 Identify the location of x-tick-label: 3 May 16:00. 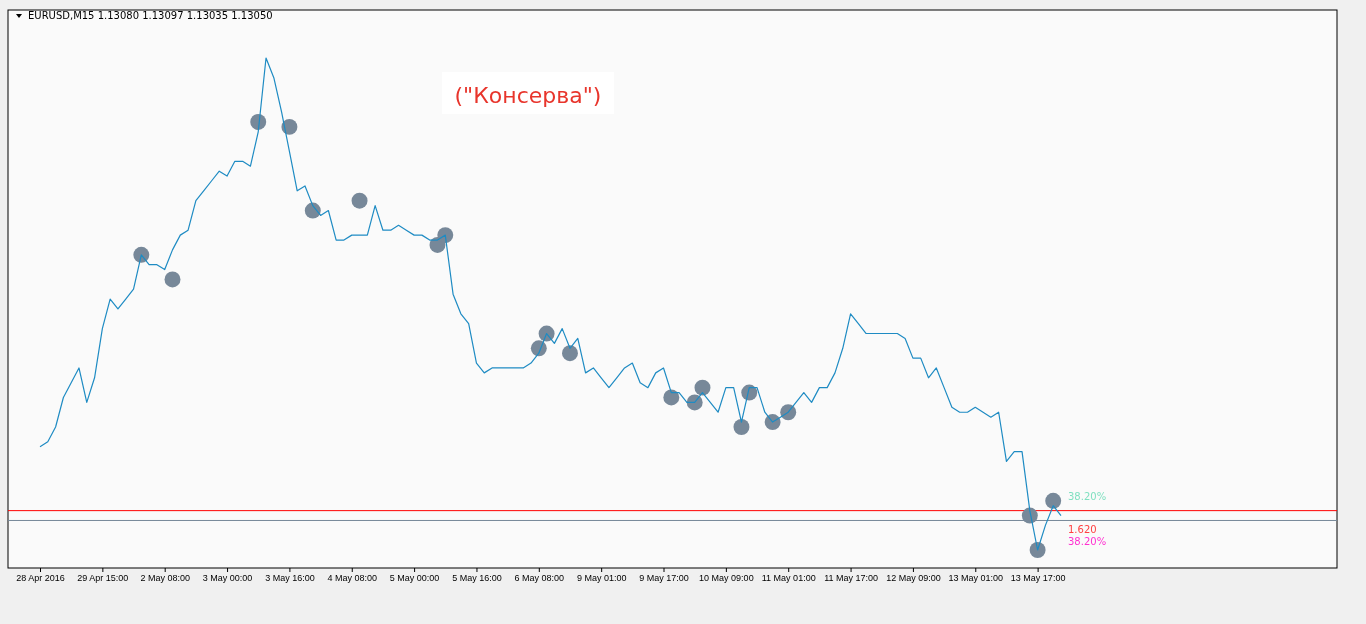
(290, 578).